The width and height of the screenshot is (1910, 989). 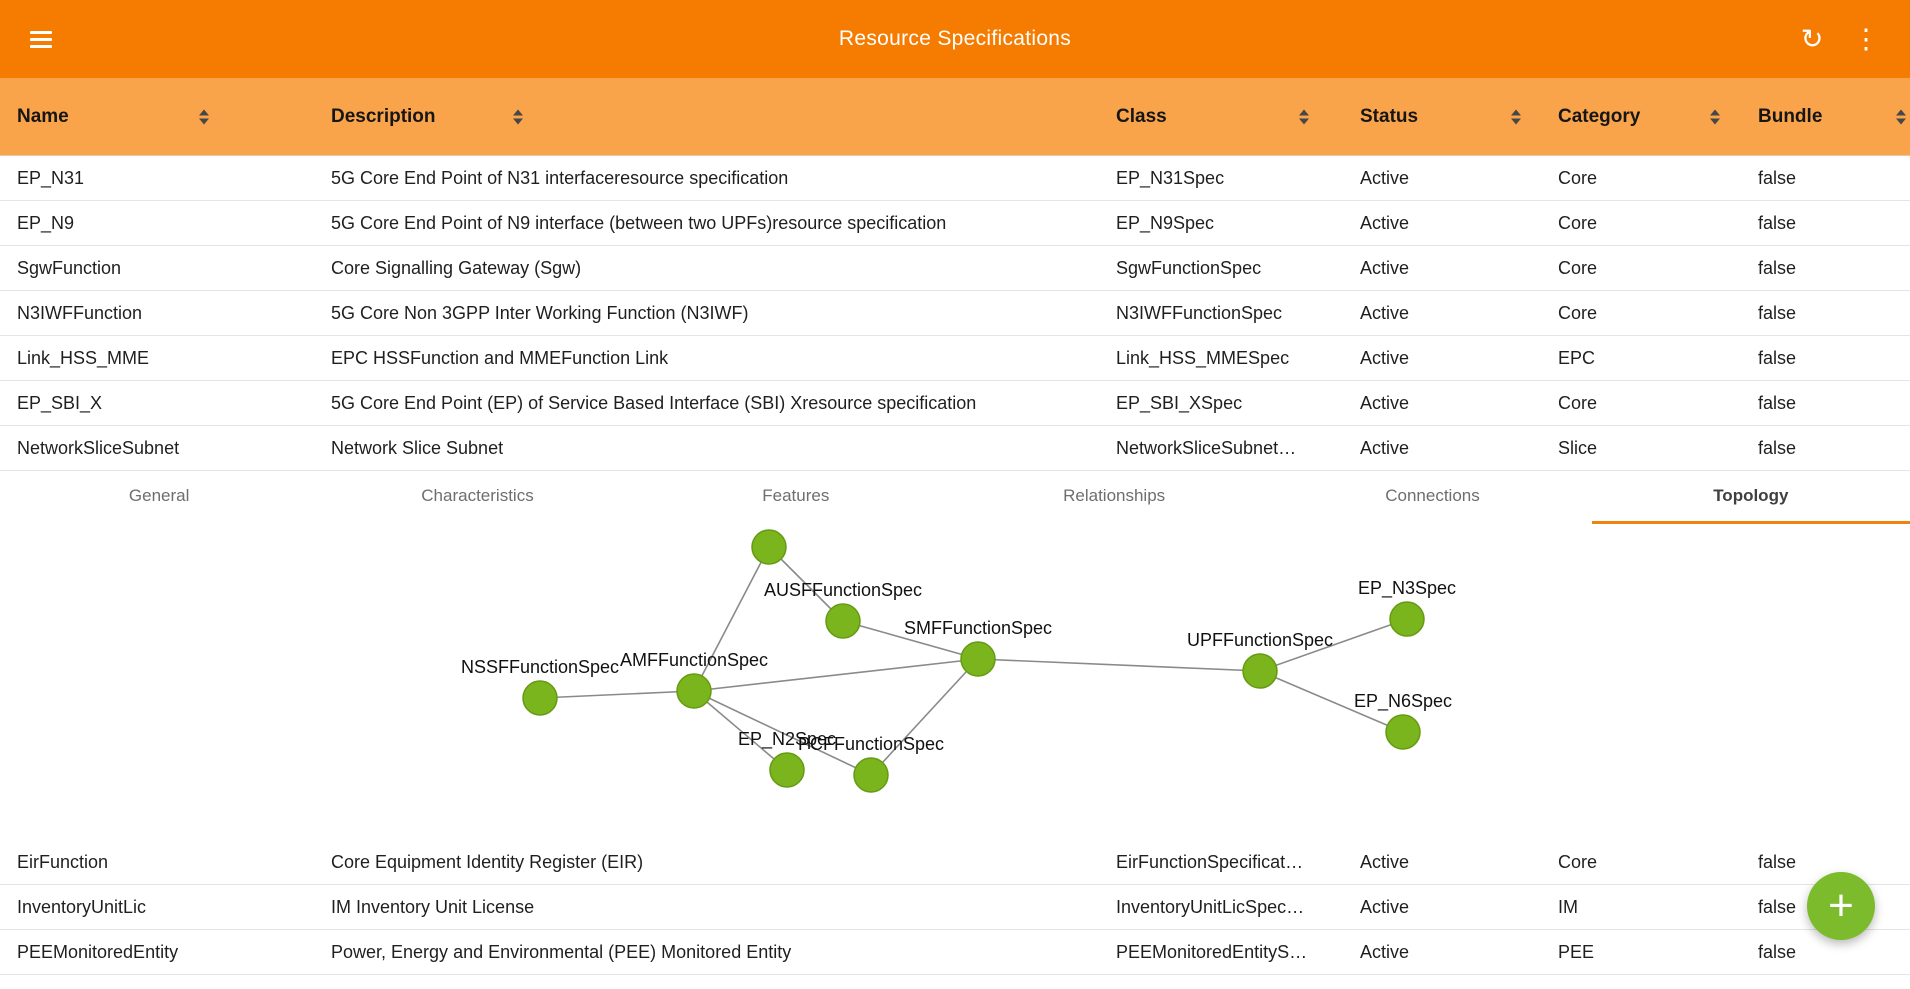 I want to click on column-header-description: Description, so click(x=706, y=116).